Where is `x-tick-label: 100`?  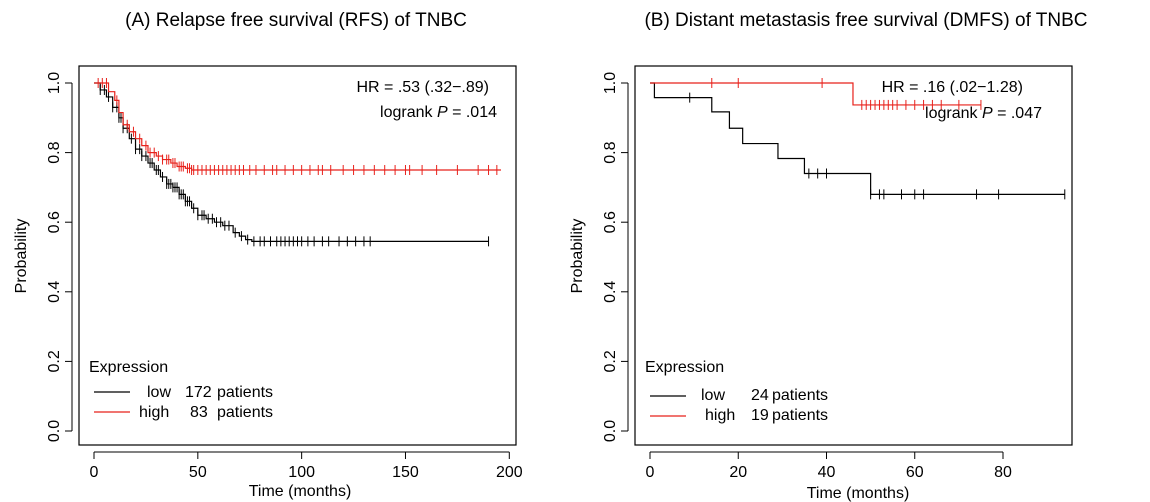 x-tick-label: 100 is located at coordinates (301, 472).